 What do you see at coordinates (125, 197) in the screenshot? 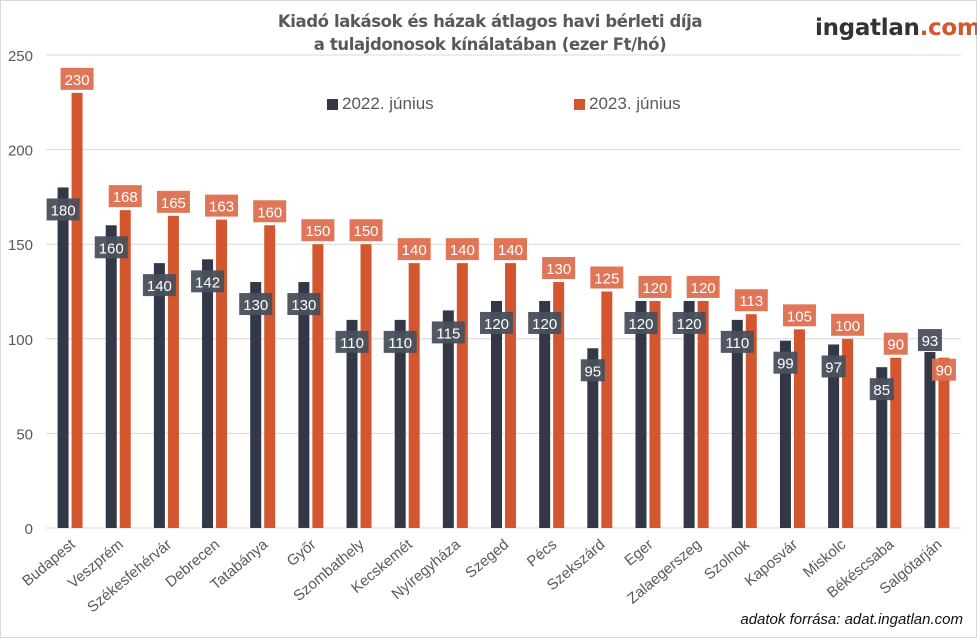
I see `data-label: 168` at bounding box center [125, 197].